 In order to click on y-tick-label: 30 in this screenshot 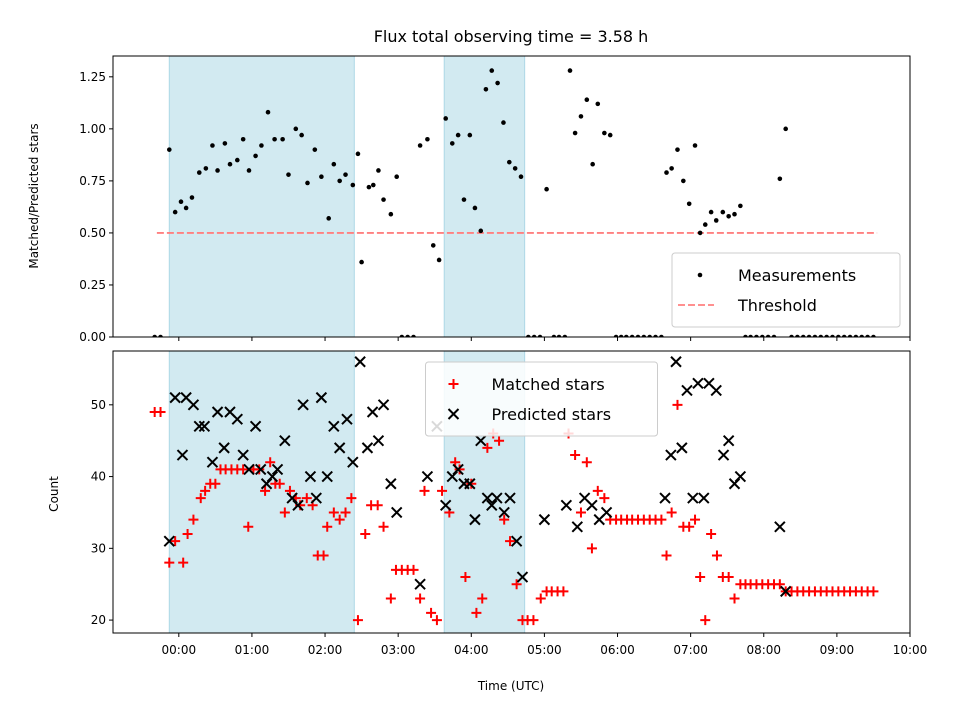, I will do `click(98, 548)`.